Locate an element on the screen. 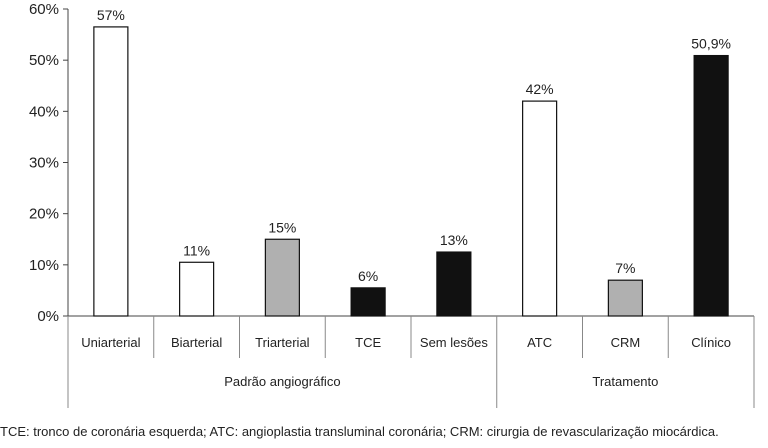  category-label: Clínico is located at coordinates (711, 342).